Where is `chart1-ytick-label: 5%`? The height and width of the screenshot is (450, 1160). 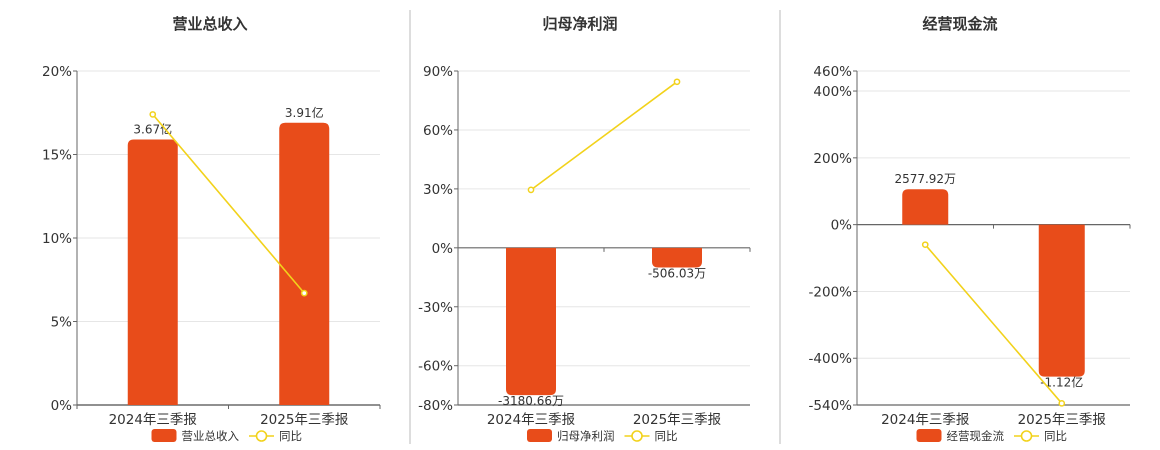 chart1-ytick-label: 5% is located at coordinates (62, 323).